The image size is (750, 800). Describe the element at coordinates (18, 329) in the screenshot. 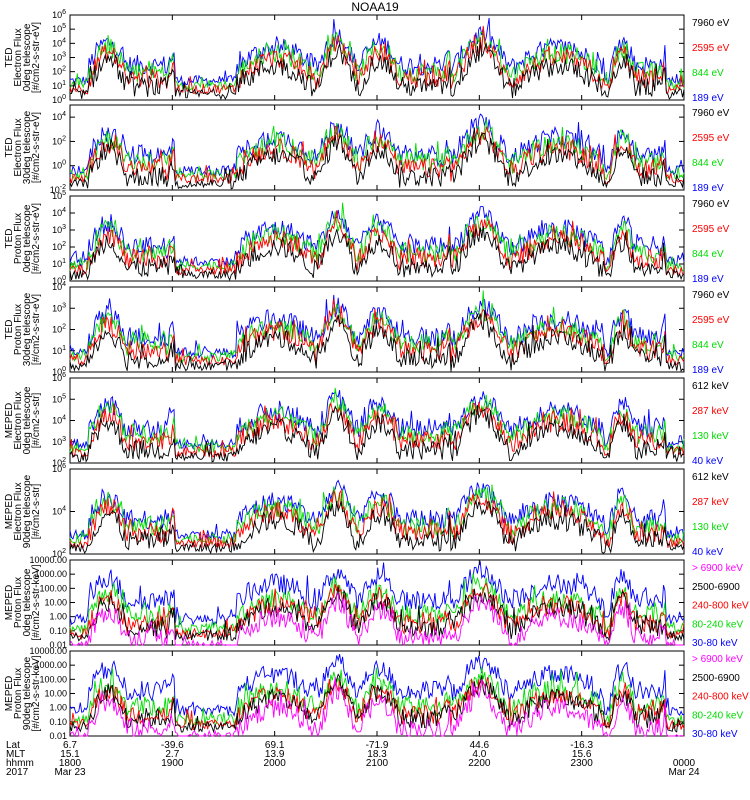

I see `ylabel-4-1: Proton Flux` at that location.